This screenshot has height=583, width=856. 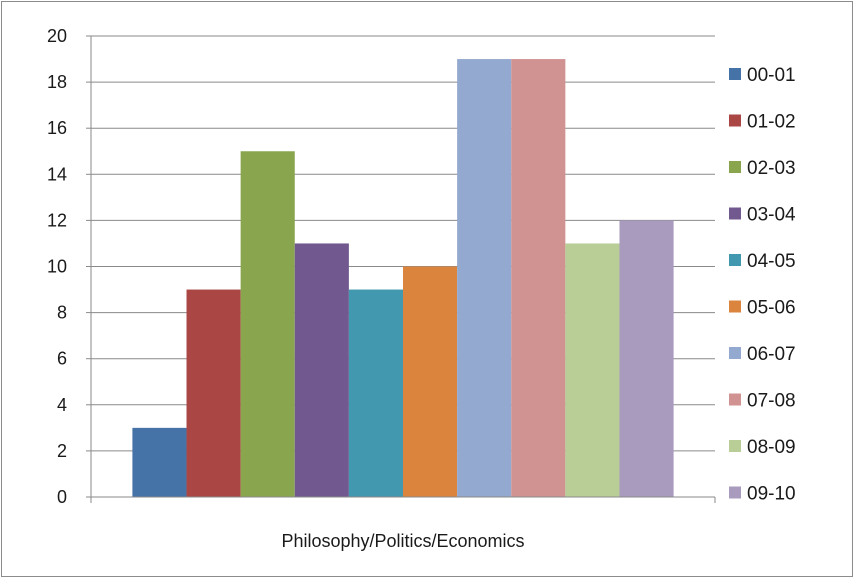 I want to click on y-tick-label: 4, so click(x=62, y=405).